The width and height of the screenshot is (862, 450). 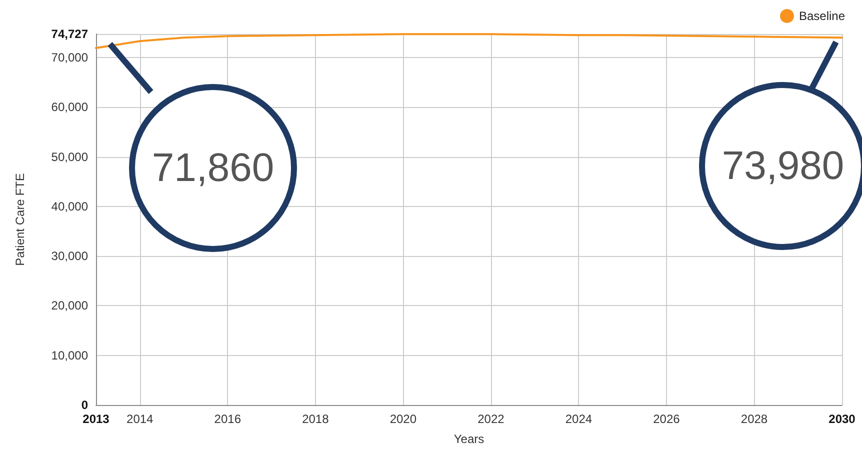 I want to click on annotation: 73,980, so click(x=783, y=166).